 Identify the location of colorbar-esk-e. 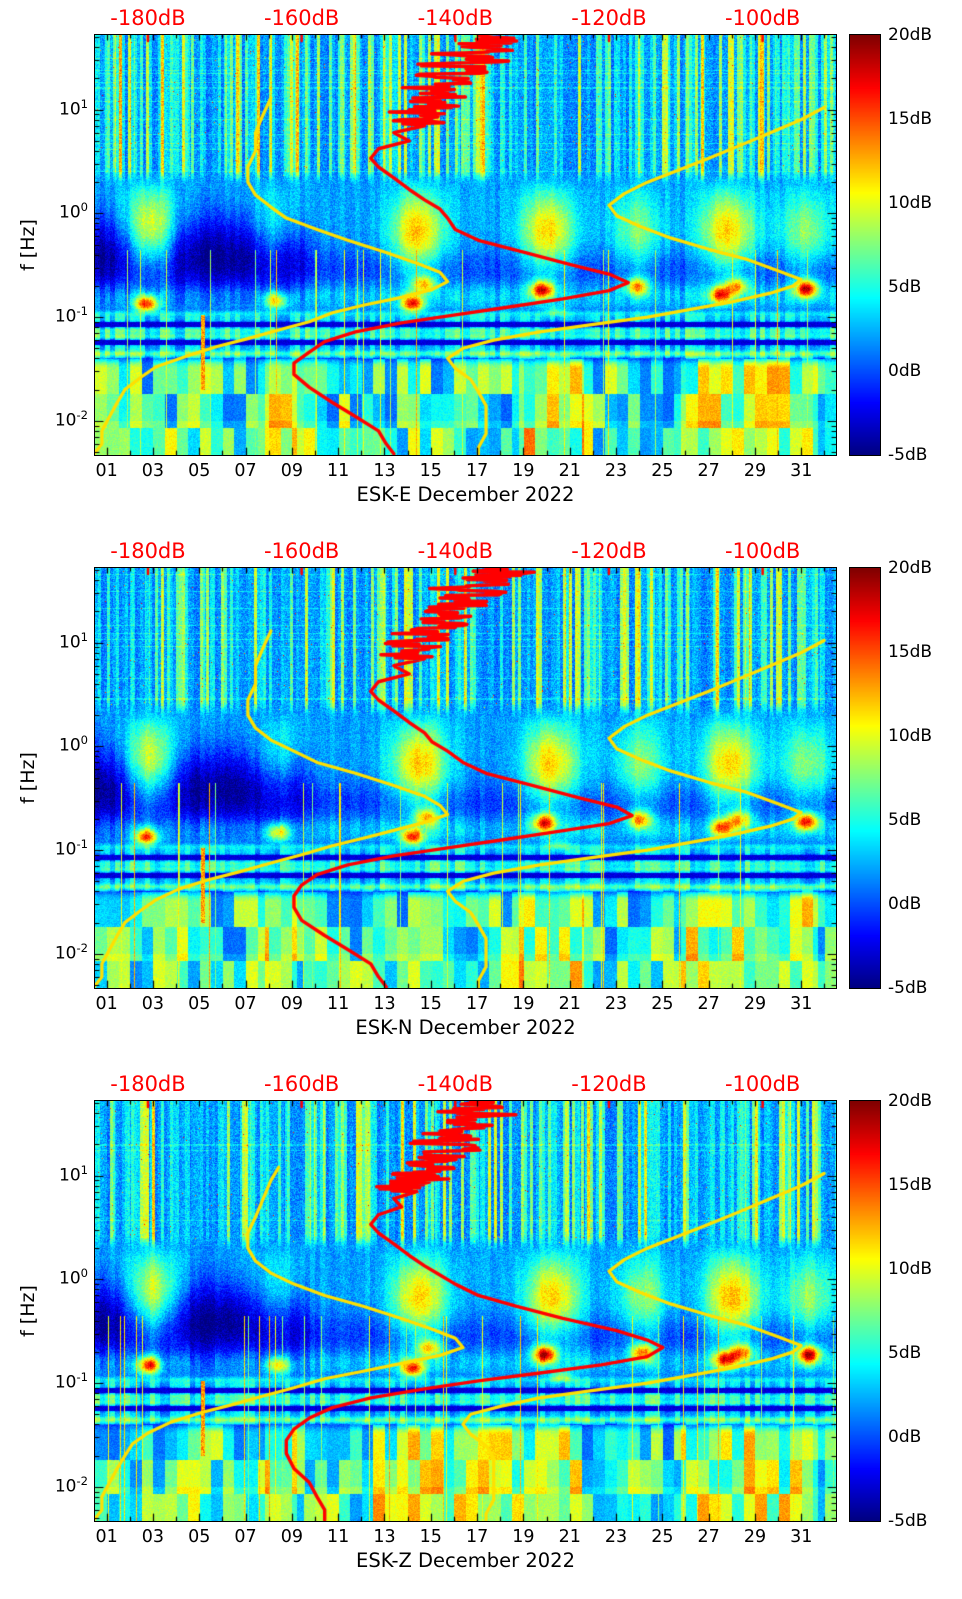
(865, 245).